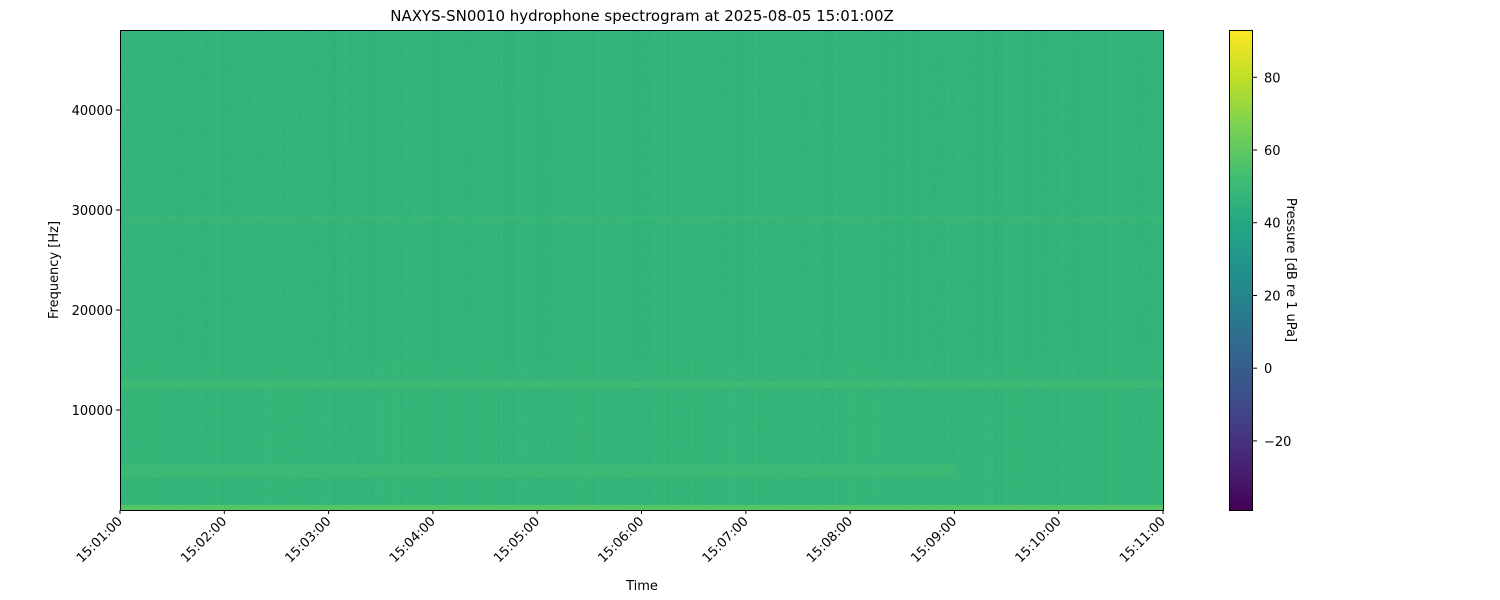  I want to click on colorbar-tick-label: 0, so click(1268, 369).